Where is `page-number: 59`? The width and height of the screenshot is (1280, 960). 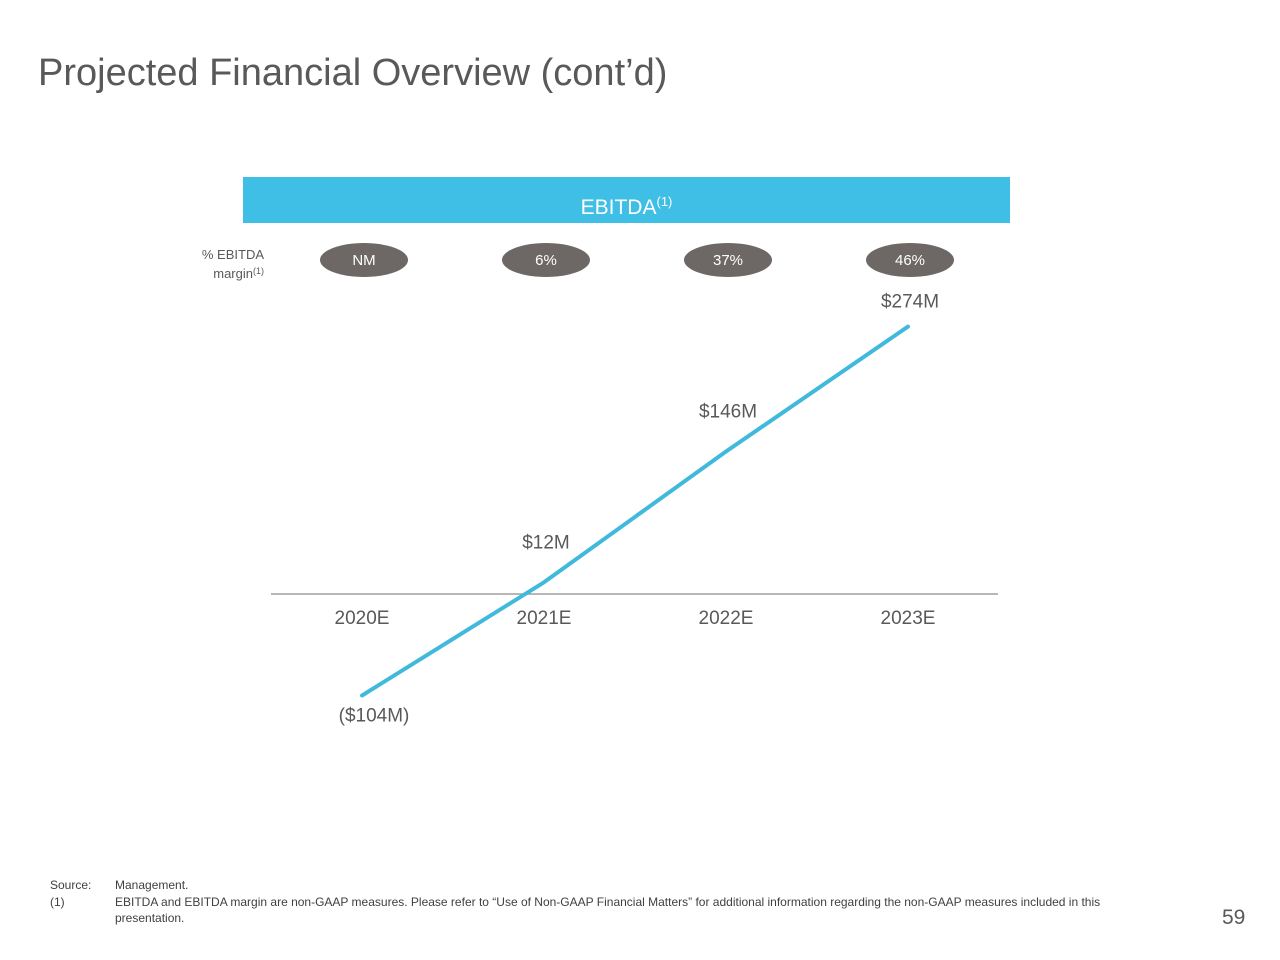
page-number: 59 is located at coordinates (1234, 917).